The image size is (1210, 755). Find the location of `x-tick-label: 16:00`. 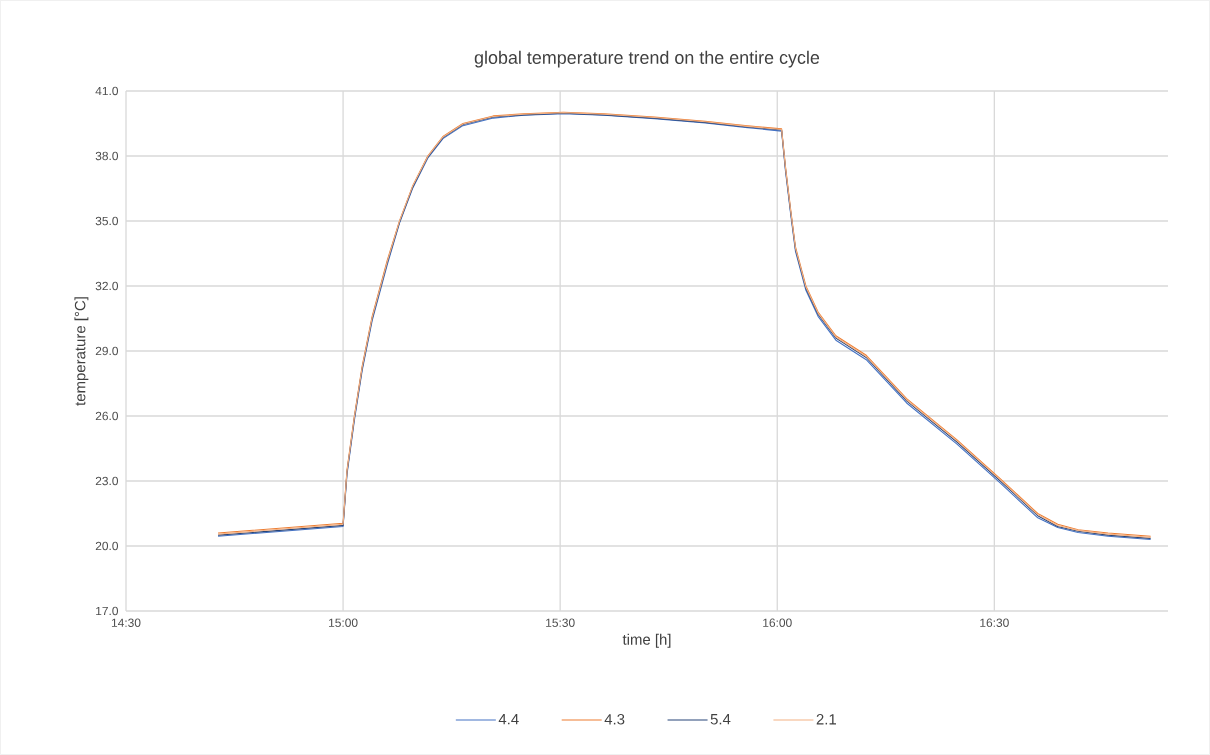

x-tick-label: 16:00 is located at coordinates (777, 622).